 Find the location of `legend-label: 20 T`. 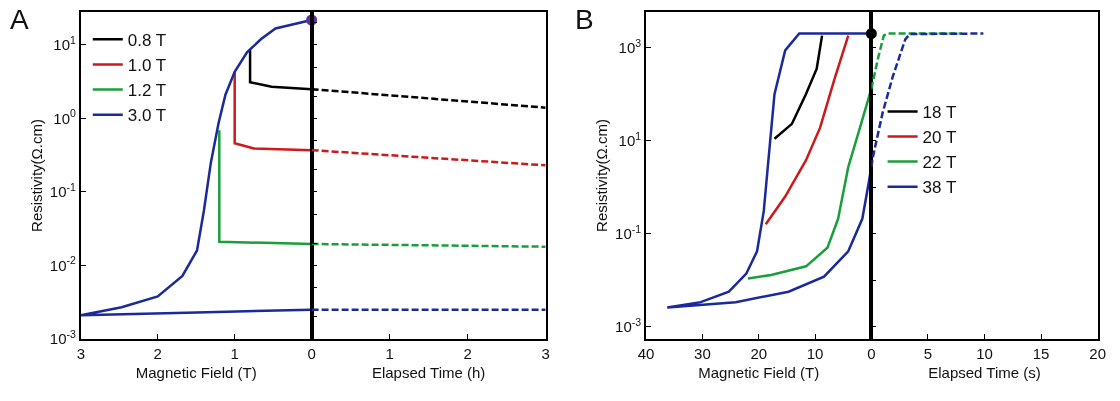

legend-label: 20 T is located at coordinates (939, 138).